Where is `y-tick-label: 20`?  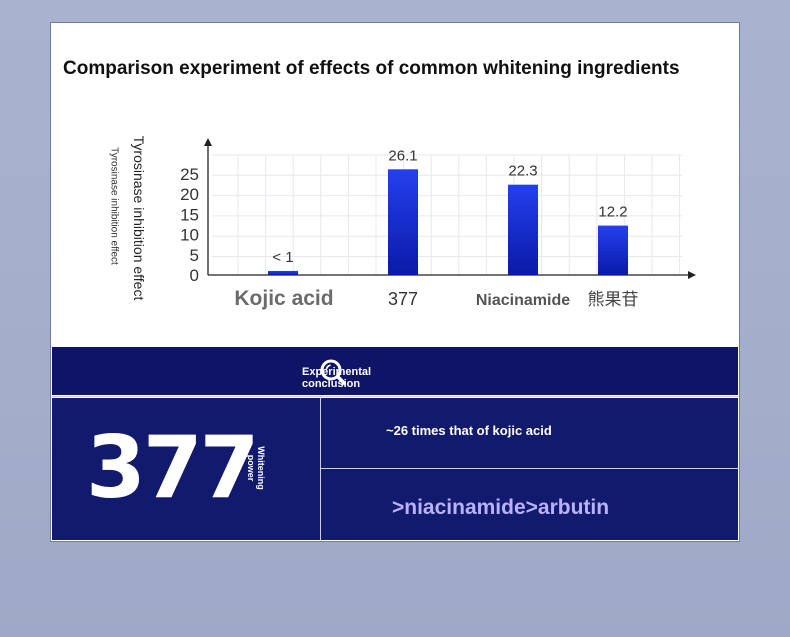
y-tick-label: 20 is located at coordinates (189, 194).